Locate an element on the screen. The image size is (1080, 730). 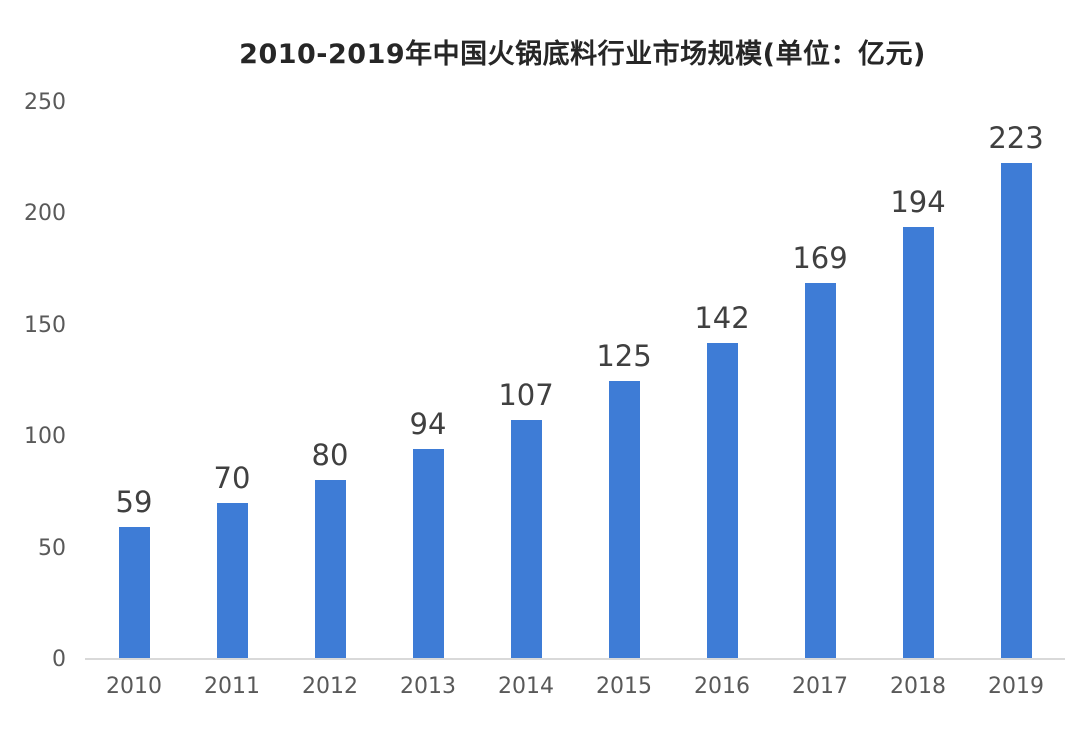
bar-group-2016: 142 is located at coordinates (722, 380).